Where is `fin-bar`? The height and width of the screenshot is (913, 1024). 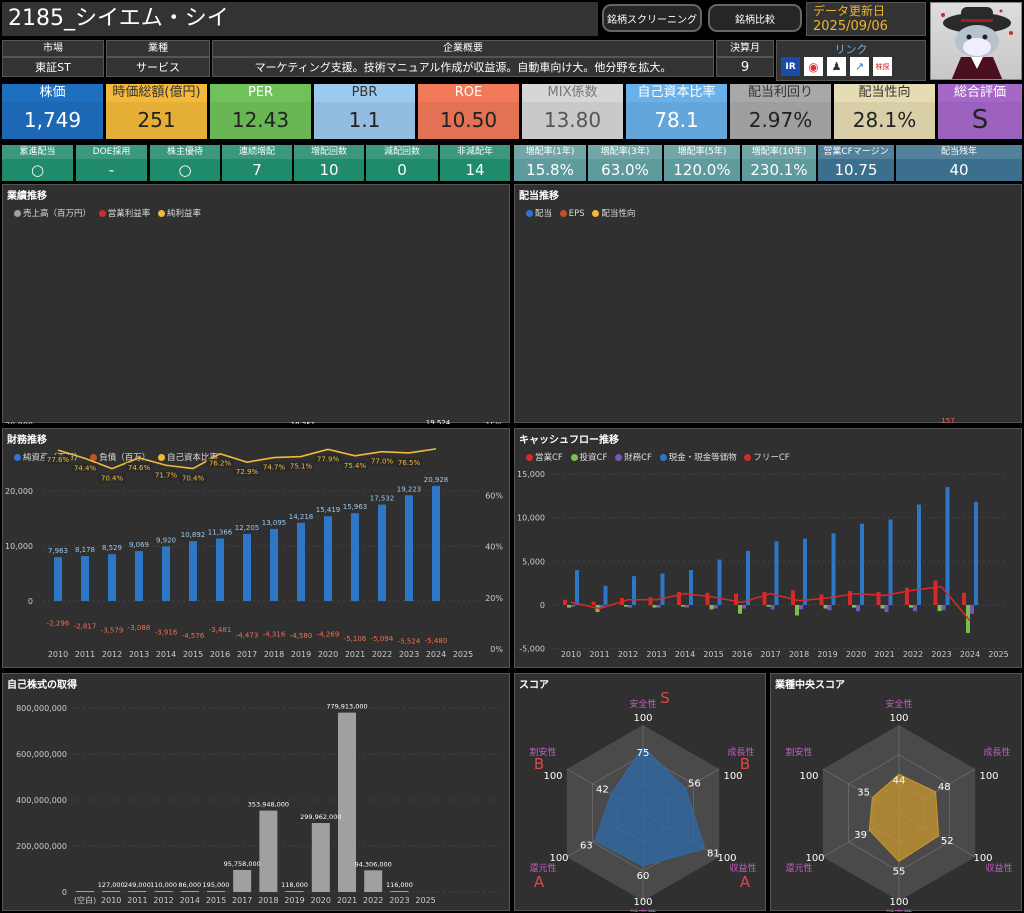 fin-bar is located at coordinates (886, 608).